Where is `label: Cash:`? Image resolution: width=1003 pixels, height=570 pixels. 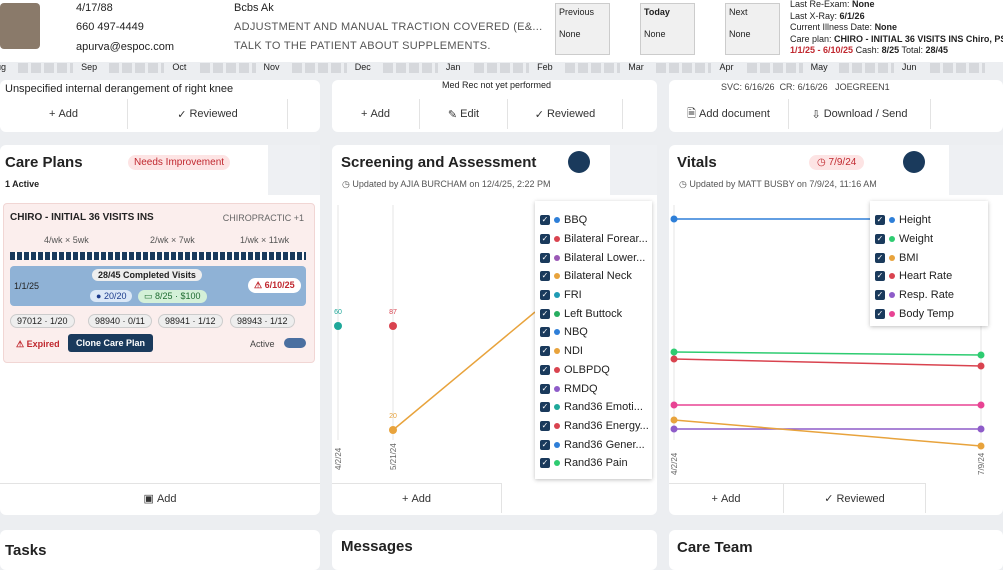 label: Cash: is located at coordinates (867, 50).